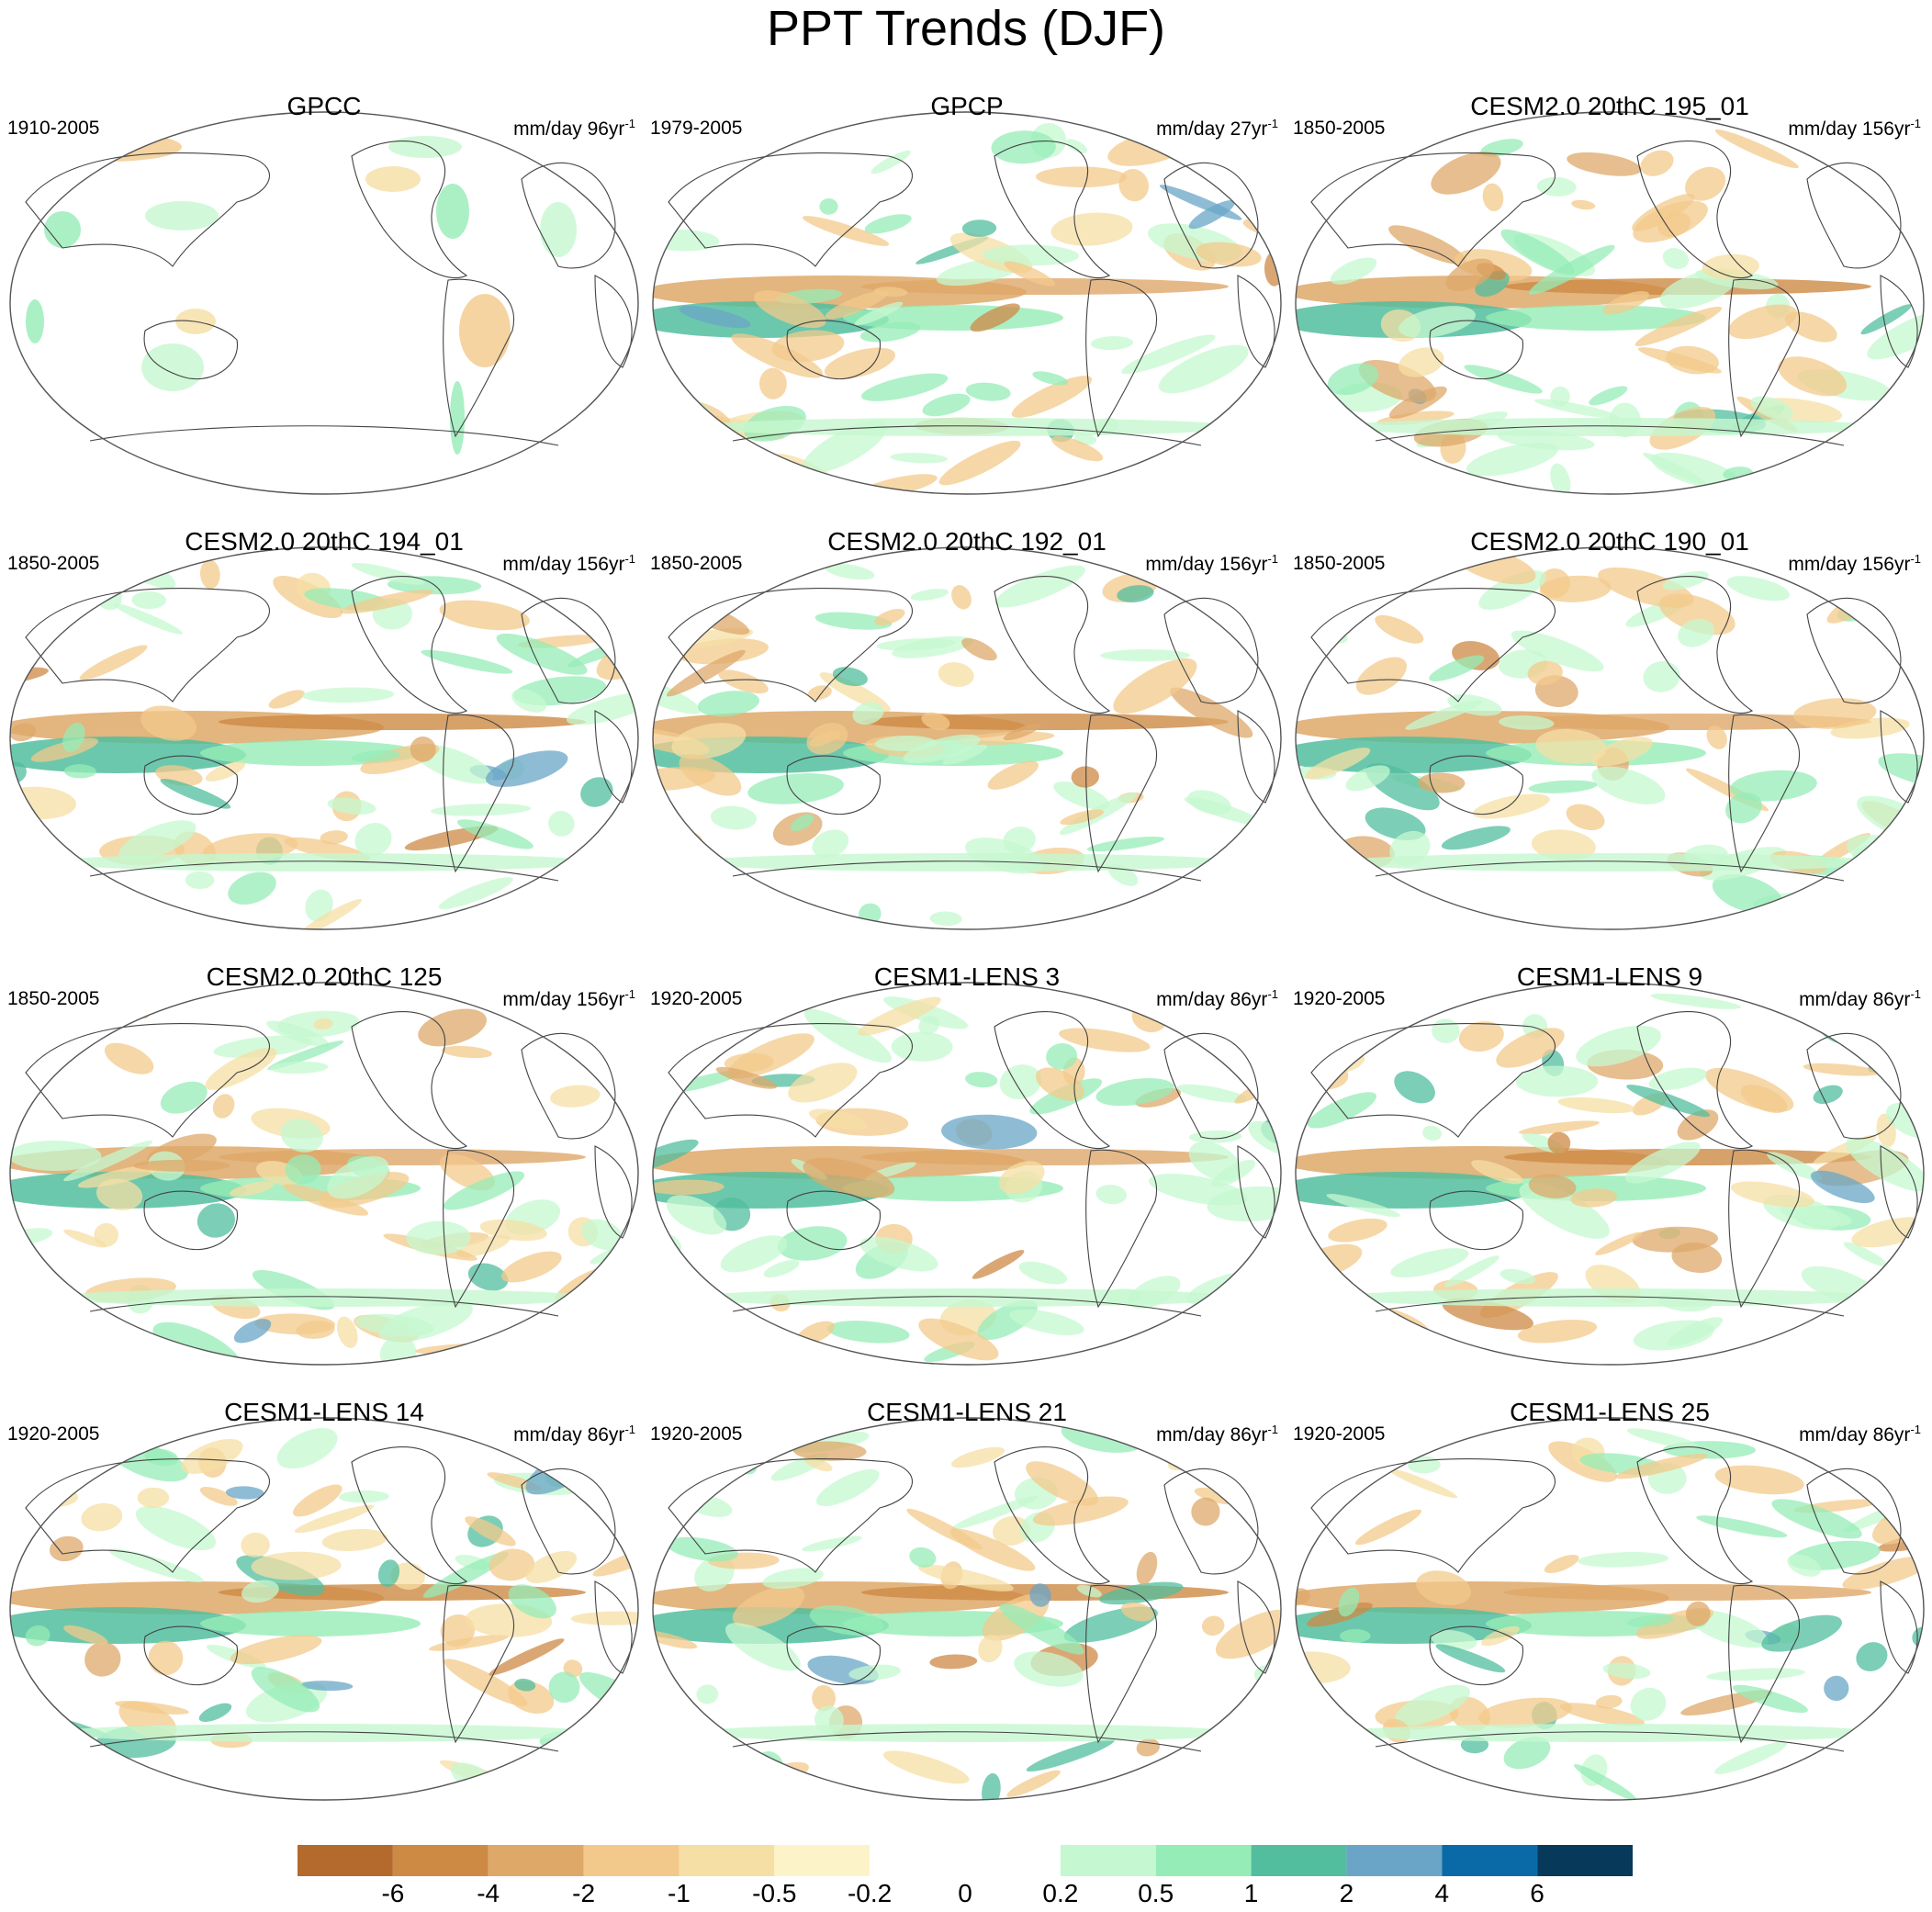  I want to click on panel-title: CESM1-LENS 14, so click(324, 1412).